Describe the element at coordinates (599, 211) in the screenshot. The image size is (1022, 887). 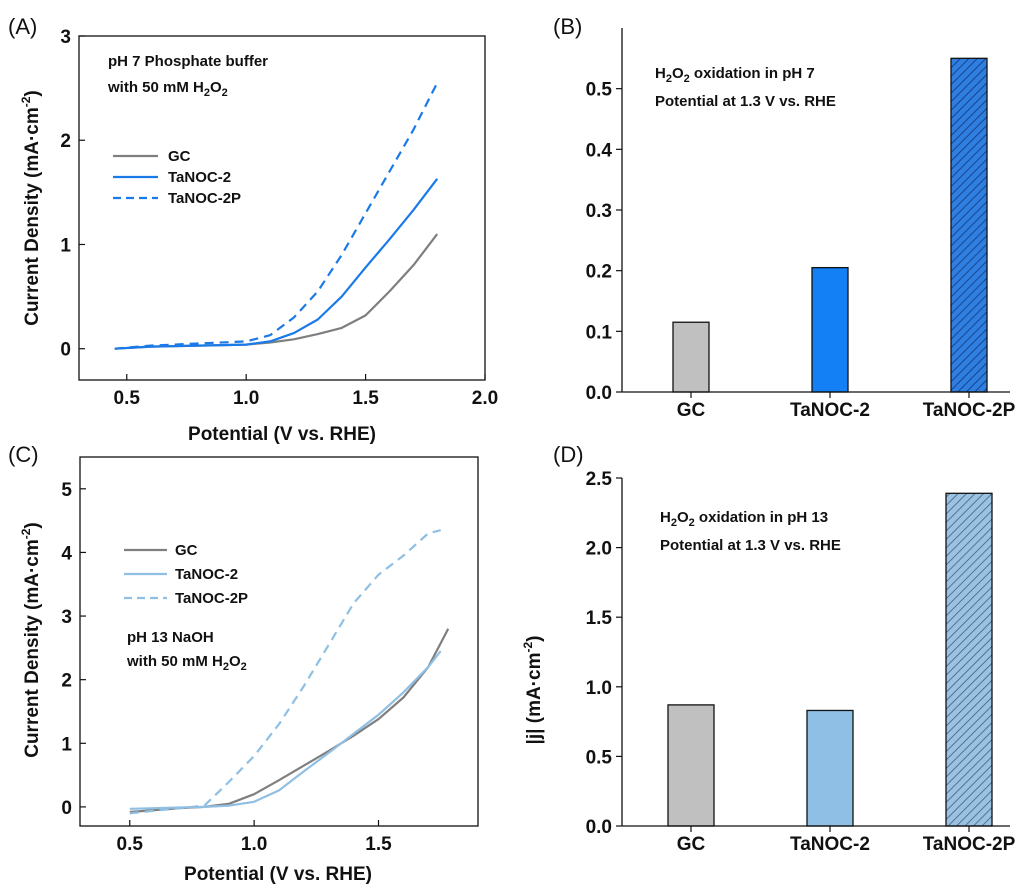
I see `y-tick-label: 0.3` at that location.